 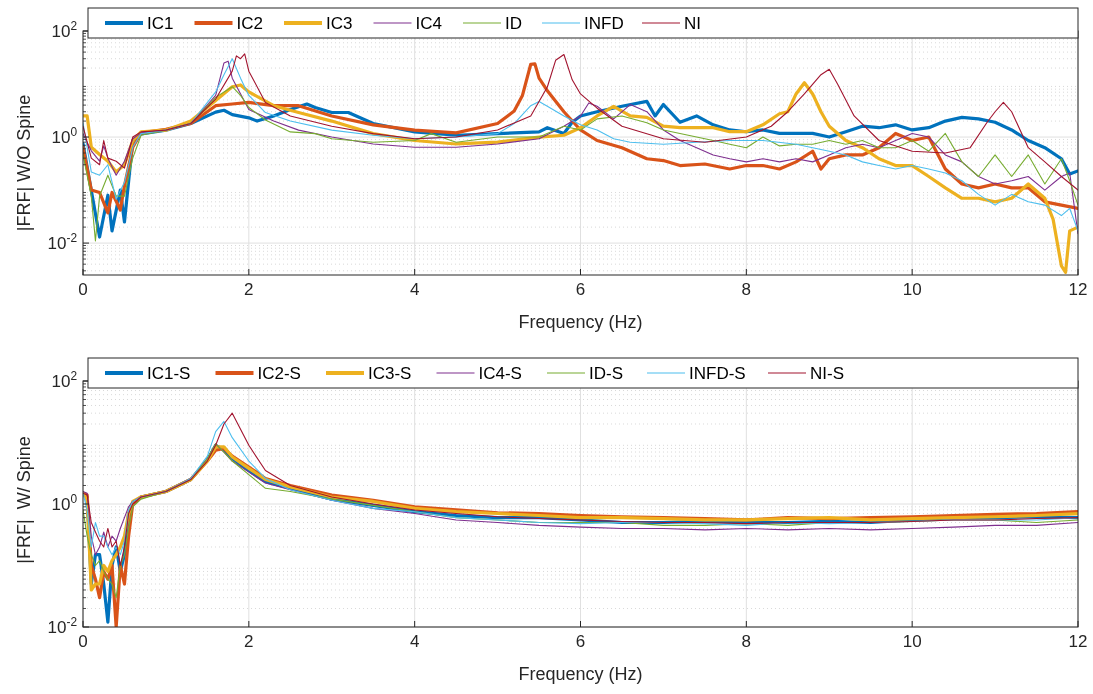 What do you see at coordinates (500, 373) in the screenshot?
I see `legend-label: IC4-S` at bounding box center [500, 373].